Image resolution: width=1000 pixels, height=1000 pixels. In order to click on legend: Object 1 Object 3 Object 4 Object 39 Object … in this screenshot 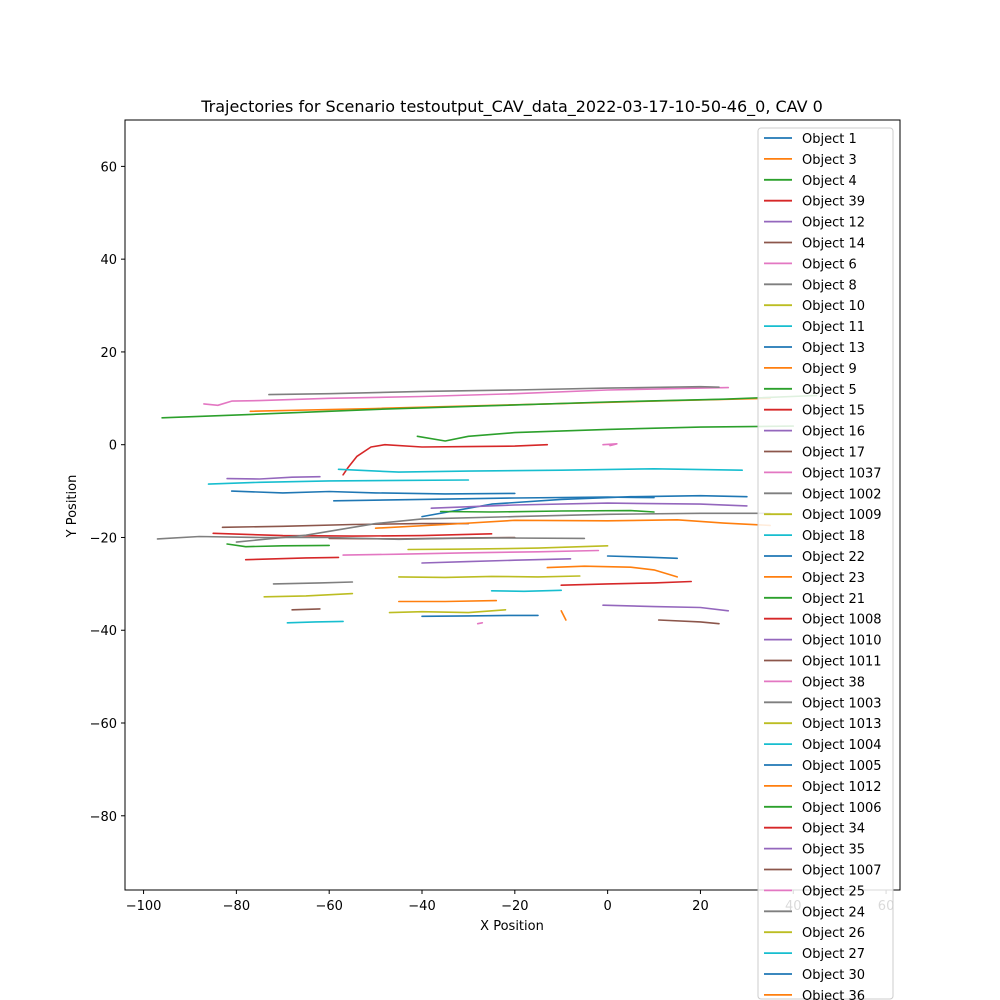, I will do `click(825, 563)`.